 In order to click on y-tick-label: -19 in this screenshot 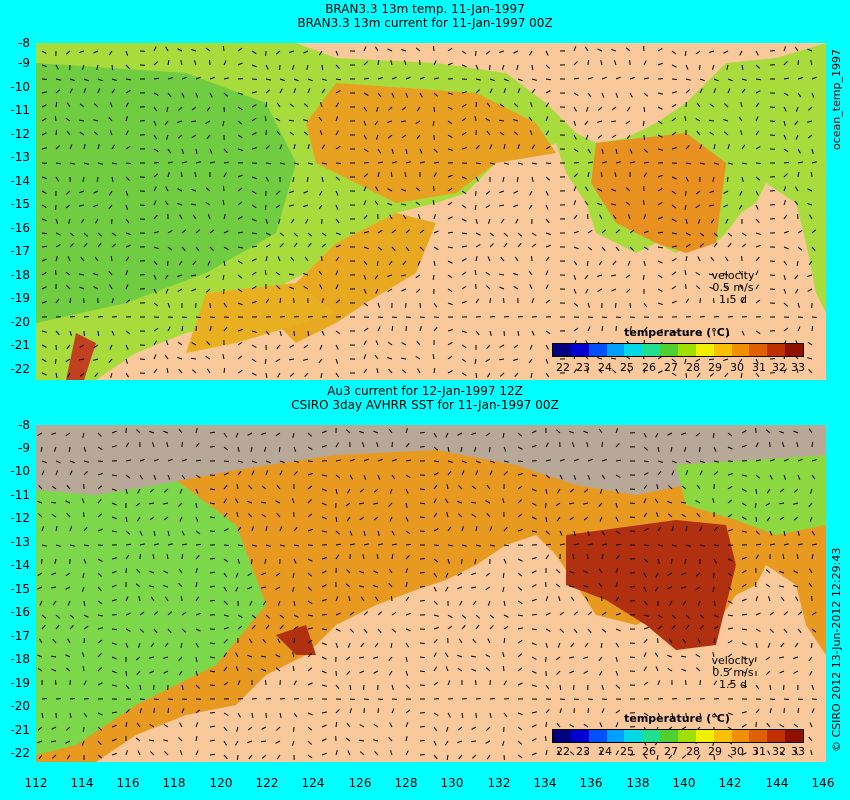, I will do `click(20, 683)`.